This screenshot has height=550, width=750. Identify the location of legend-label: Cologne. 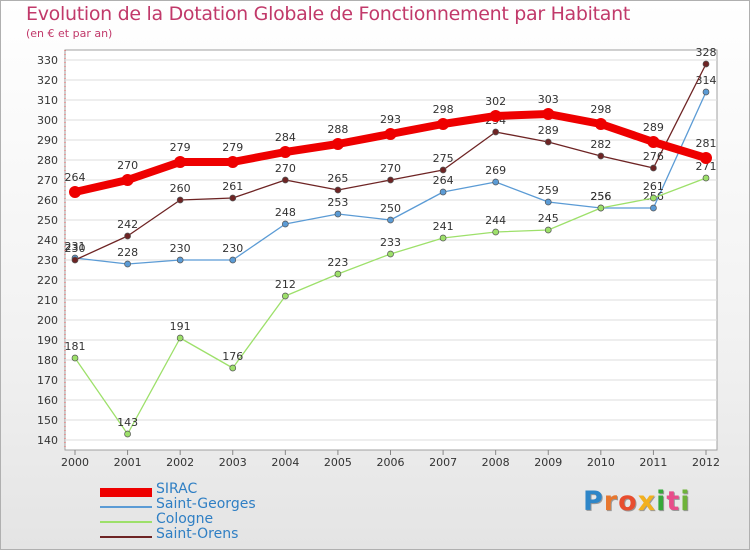
(185, 519).